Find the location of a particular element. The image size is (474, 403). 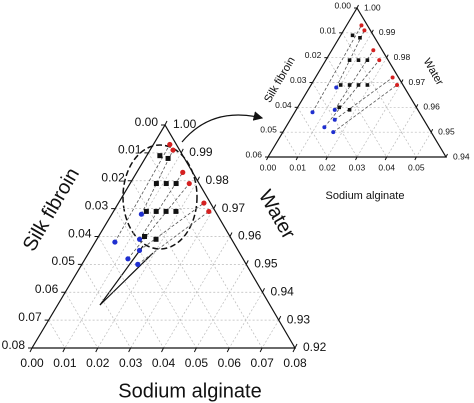

tick-label: 1.00 is located at coordinates (372, 7).